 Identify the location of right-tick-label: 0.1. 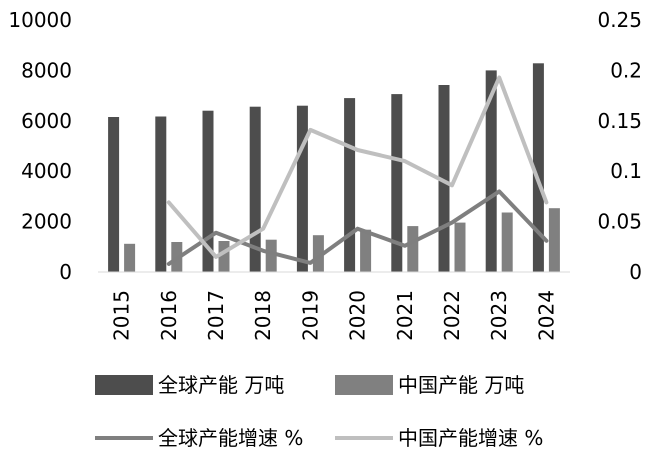
(626, 171).